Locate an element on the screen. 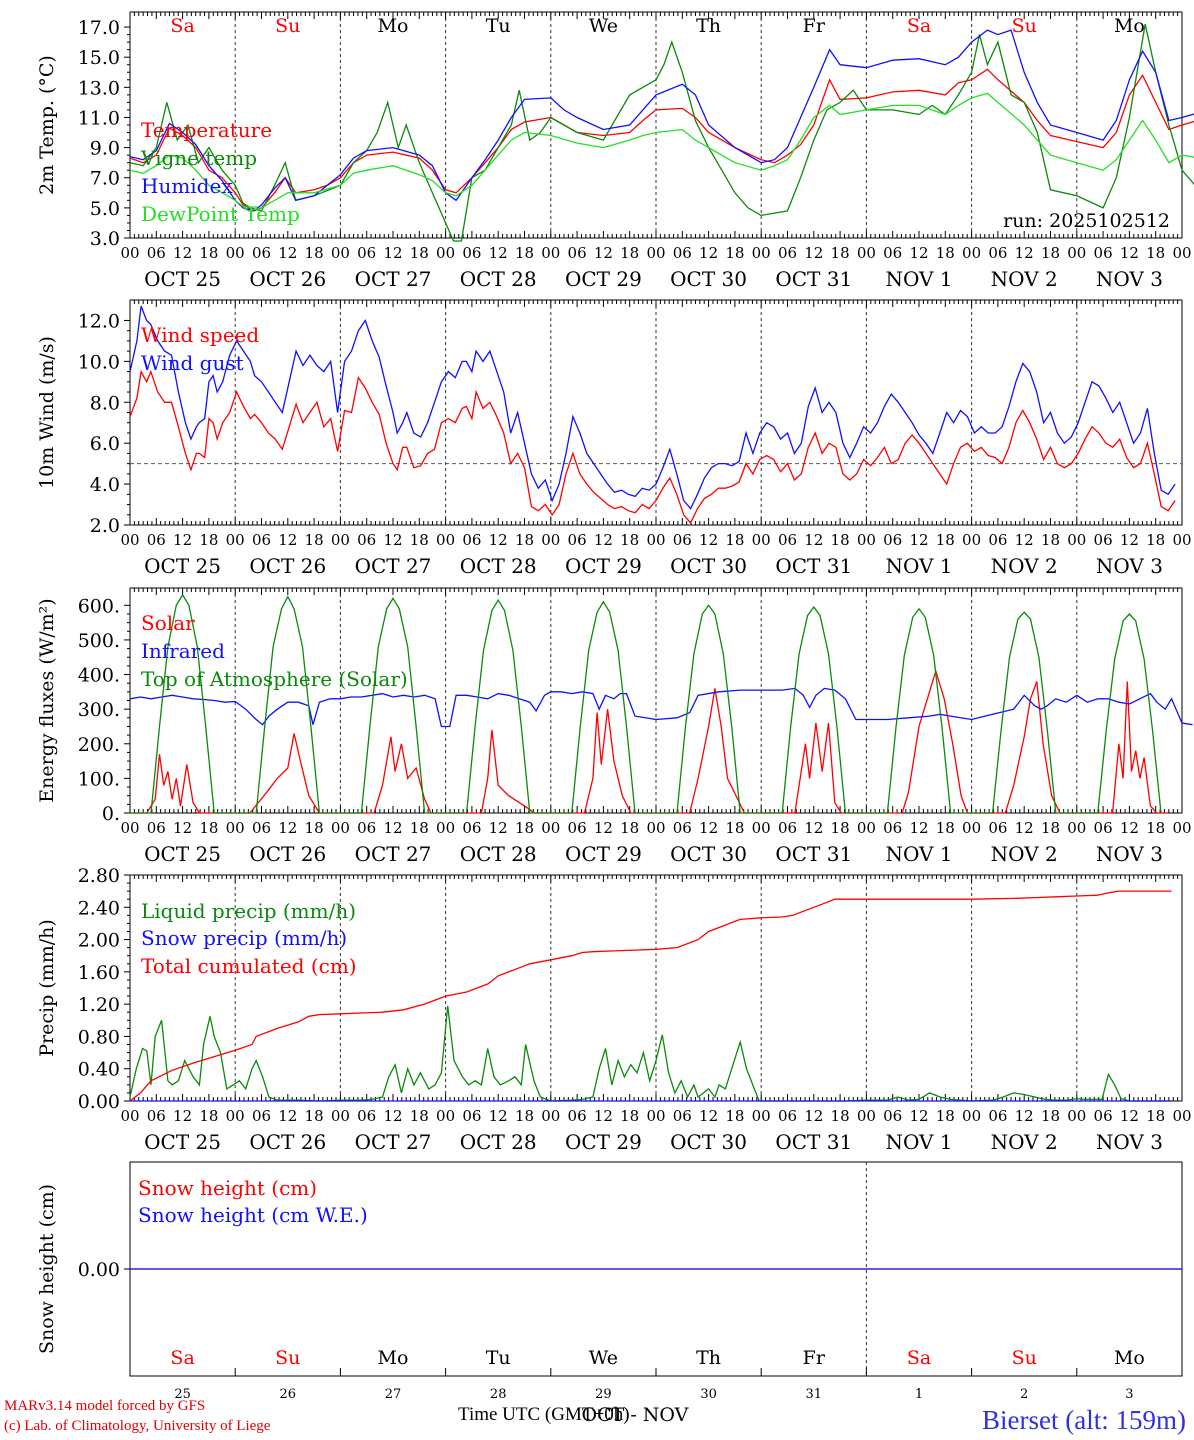  day-number-label: 25 is located at coordinates (182, 1394).